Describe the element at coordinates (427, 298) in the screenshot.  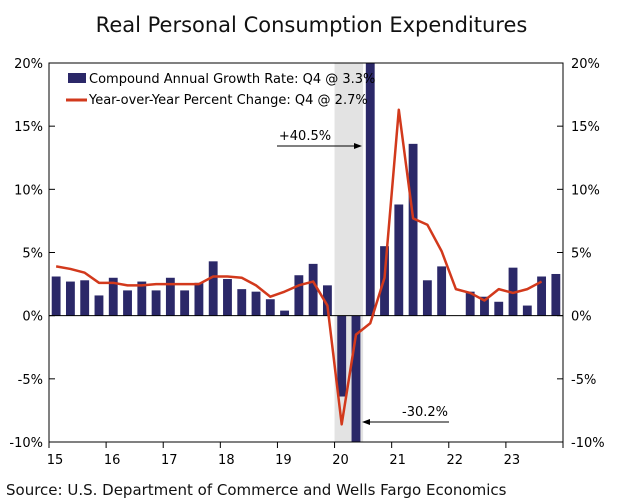
I see `bar-2021-q3` at that location.